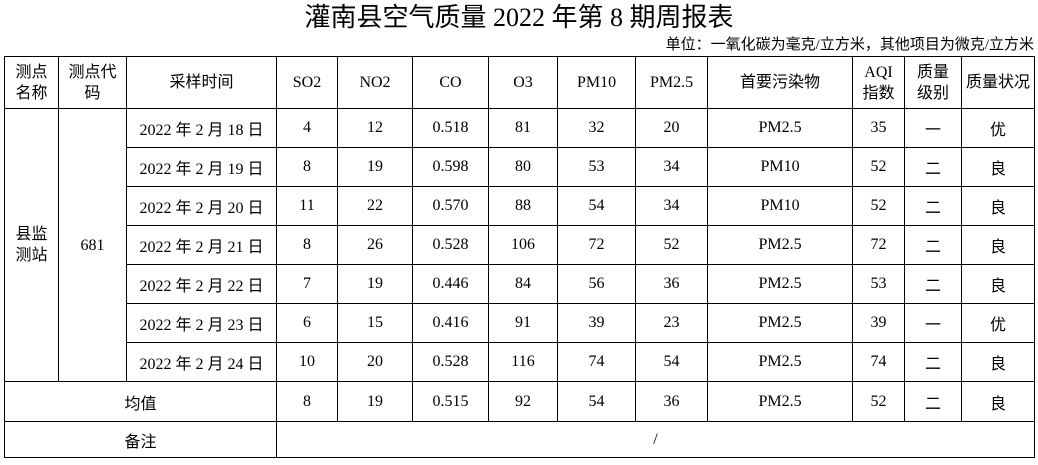  What do you see at coordinates (450, 167) in the screenshot?
I see `co-cell: 0.598` at bounding box center [450, 167].